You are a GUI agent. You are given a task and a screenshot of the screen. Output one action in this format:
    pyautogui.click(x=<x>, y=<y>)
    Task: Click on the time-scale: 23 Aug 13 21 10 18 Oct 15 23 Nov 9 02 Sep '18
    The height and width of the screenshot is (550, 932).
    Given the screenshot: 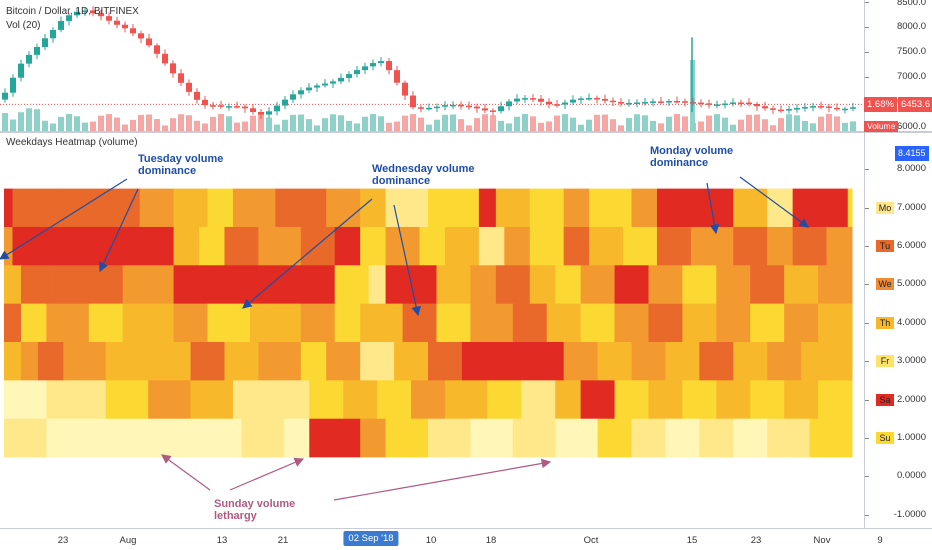 What is the action you would take?
    pyautogui.click(x=466, y=539)
    